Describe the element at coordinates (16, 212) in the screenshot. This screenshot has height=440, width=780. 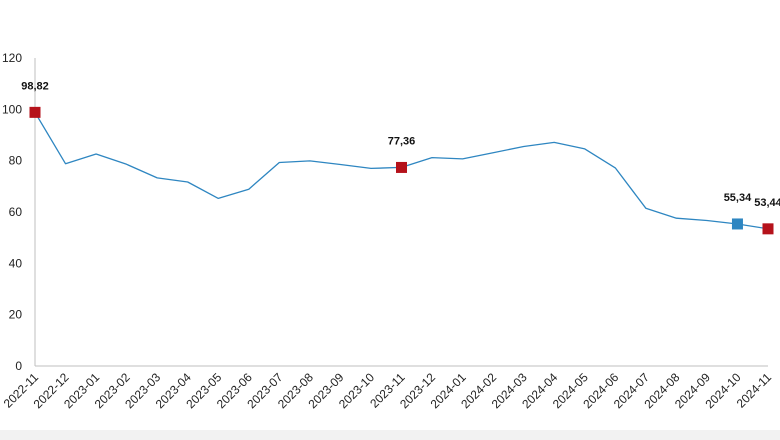
I see `y-tick-label: 60` at that location.